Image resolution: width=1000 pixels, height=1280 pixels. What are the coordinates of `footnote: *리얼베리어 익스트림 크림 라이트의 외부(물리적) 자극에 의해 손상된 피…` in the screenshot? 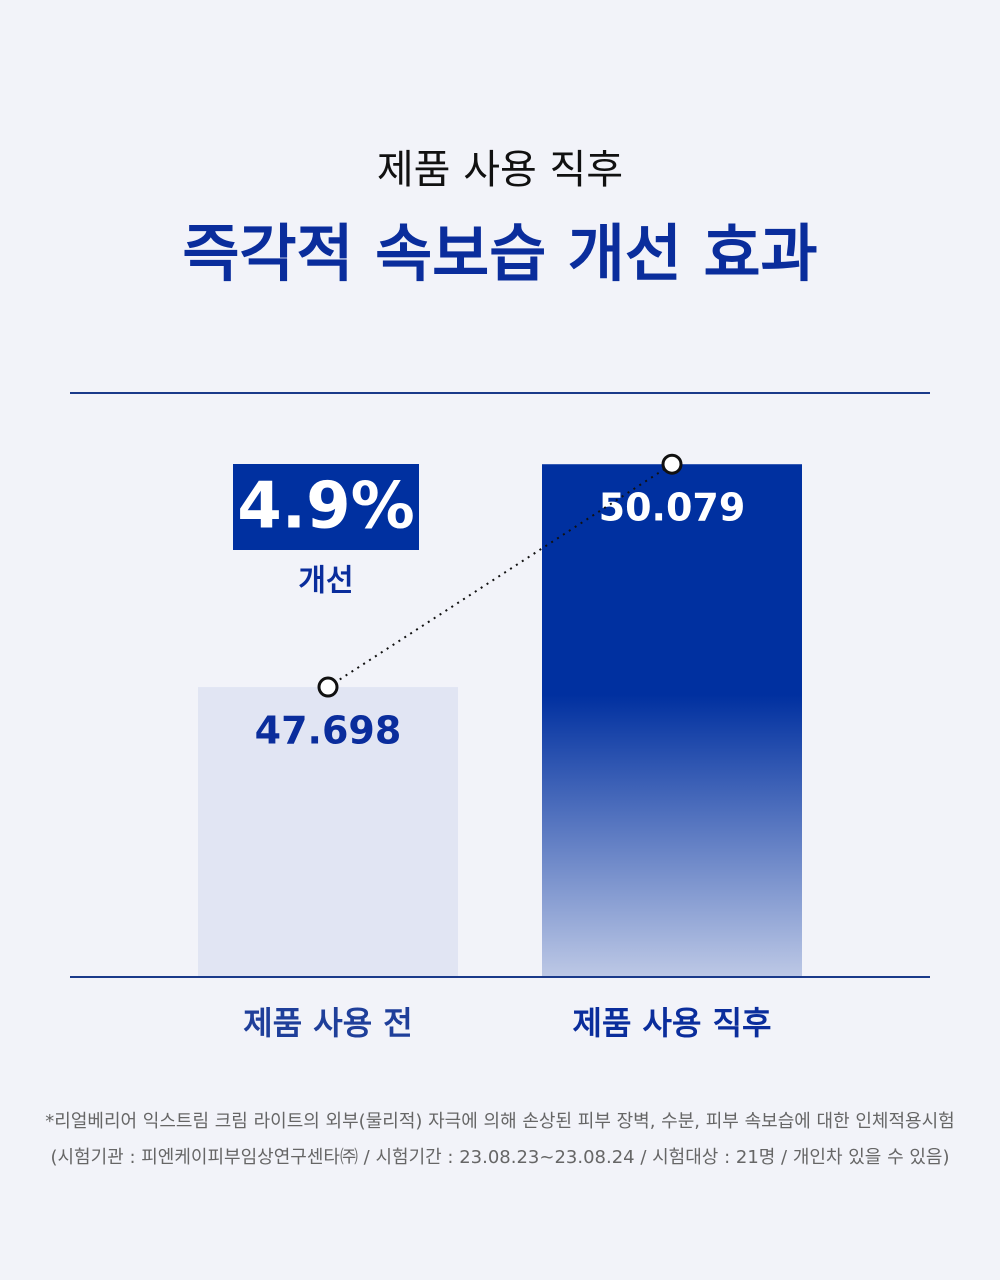 It's located at (499, 1121).